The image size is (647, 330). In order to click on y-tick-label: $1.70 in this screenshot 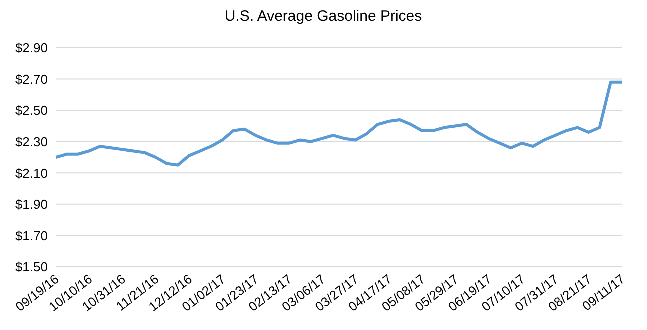, I will do `click(31, 236)`.